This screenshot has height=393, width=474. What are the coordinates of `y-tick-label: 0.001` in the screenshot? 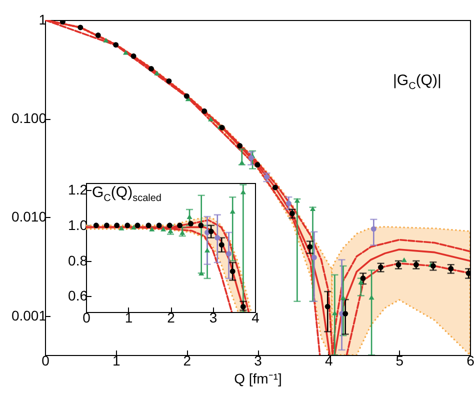 It's located at (29, 315).